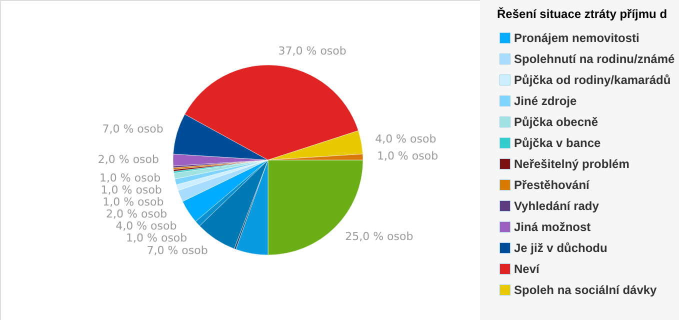 The image size is (679, 320). Describe the element at coordinates (379, 237) in the screenshot. I see `data-label: 25,0 % osob` at that location.